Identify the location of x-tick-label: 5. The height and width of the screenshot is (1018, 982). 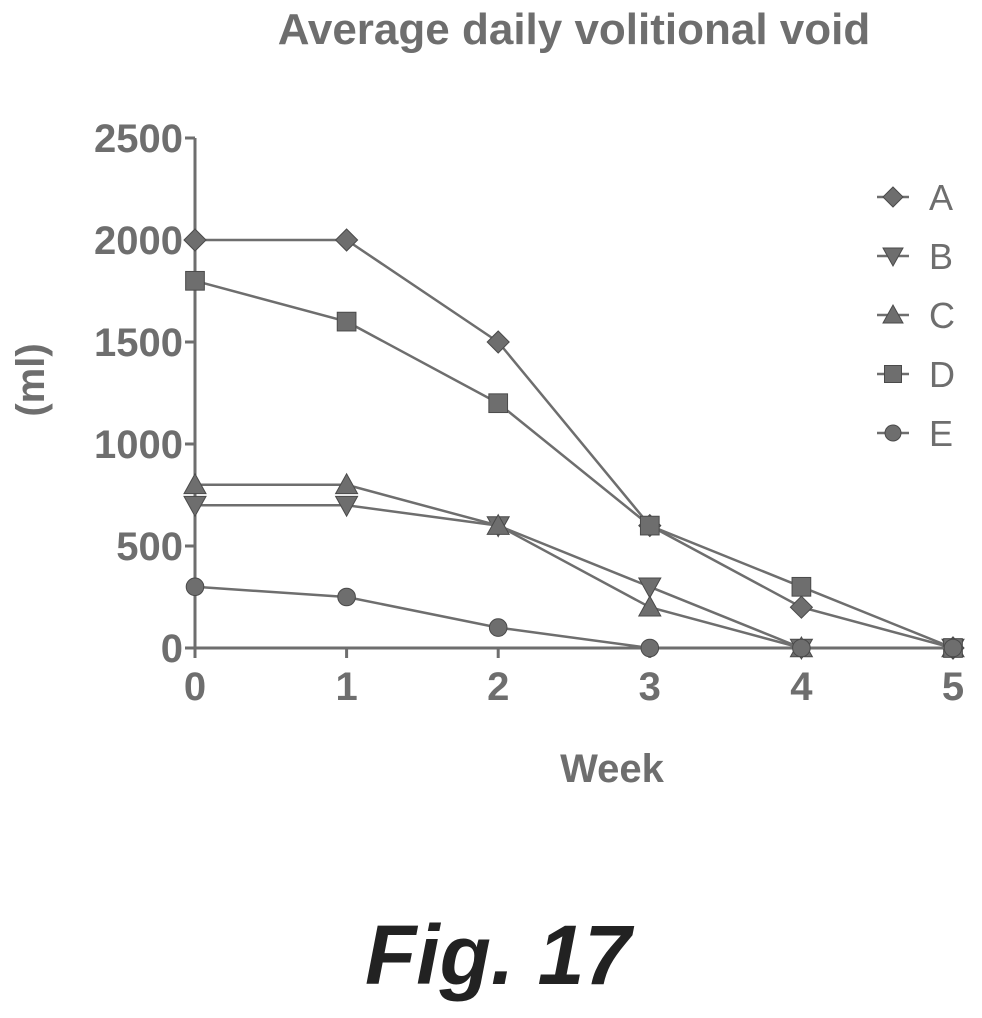
(953, 687).